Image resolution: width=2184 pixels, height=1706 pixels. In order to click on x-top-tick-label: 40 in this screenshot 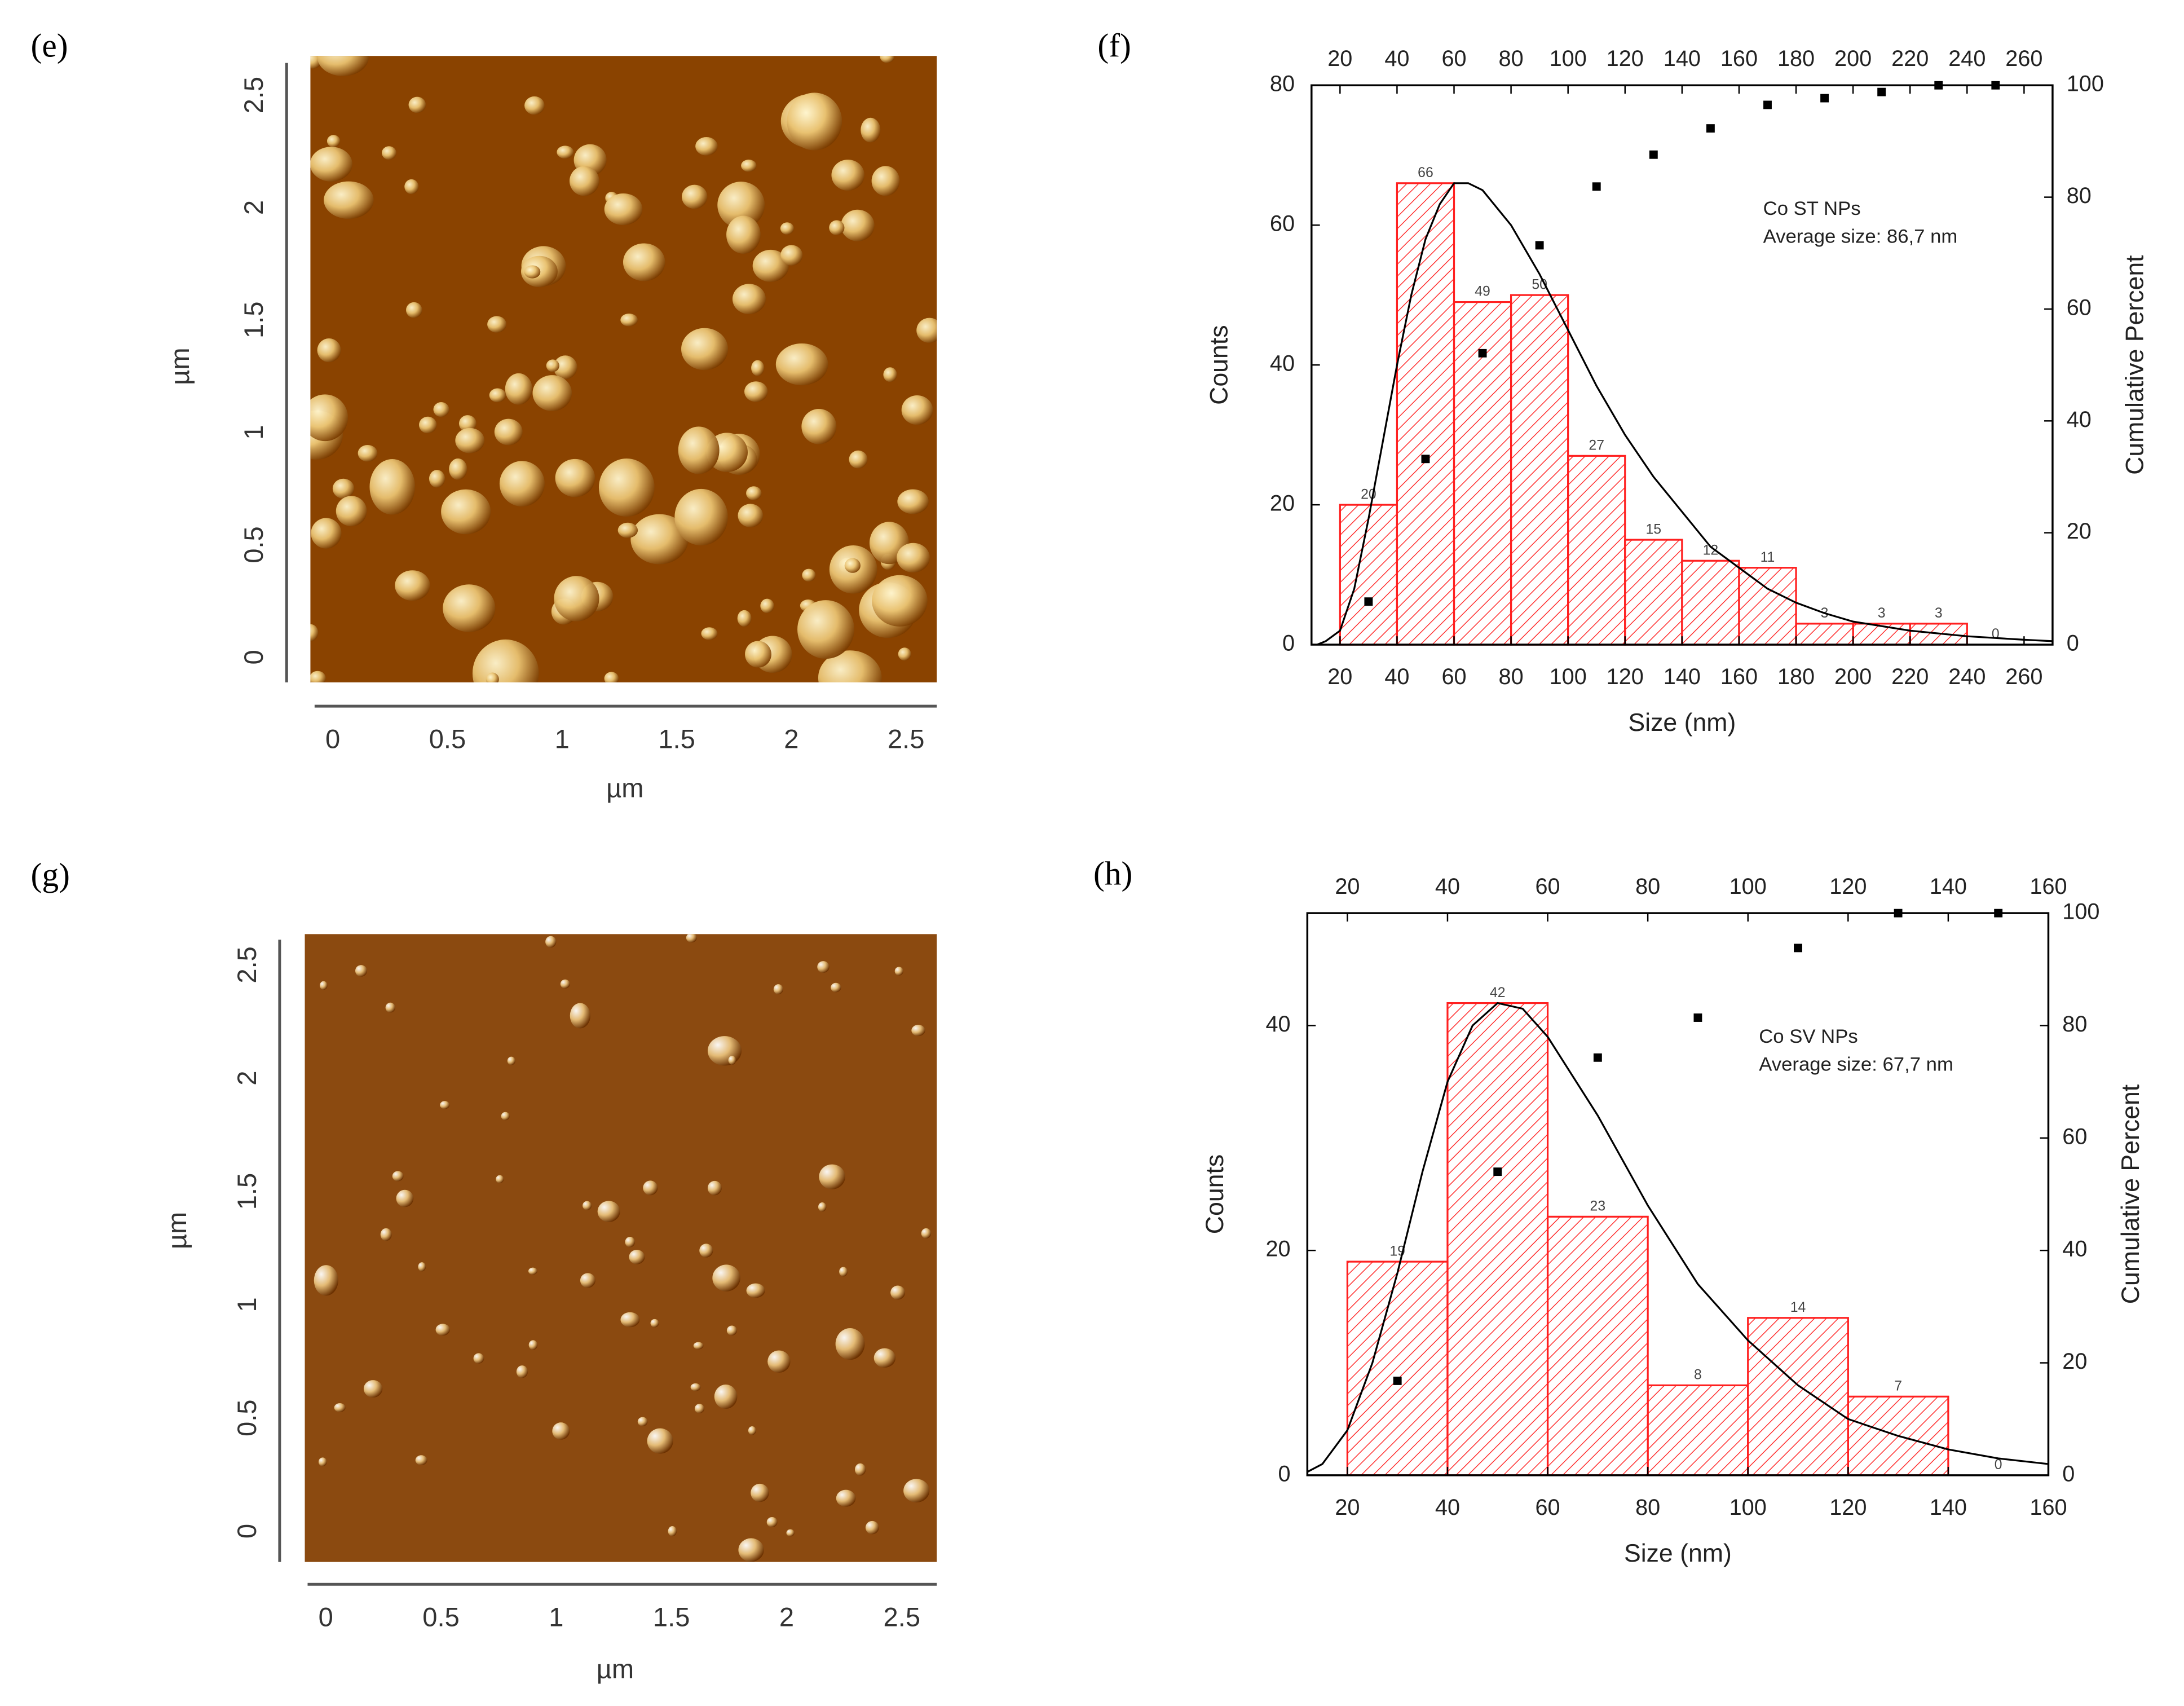, I will do `click(1396, 58)`.